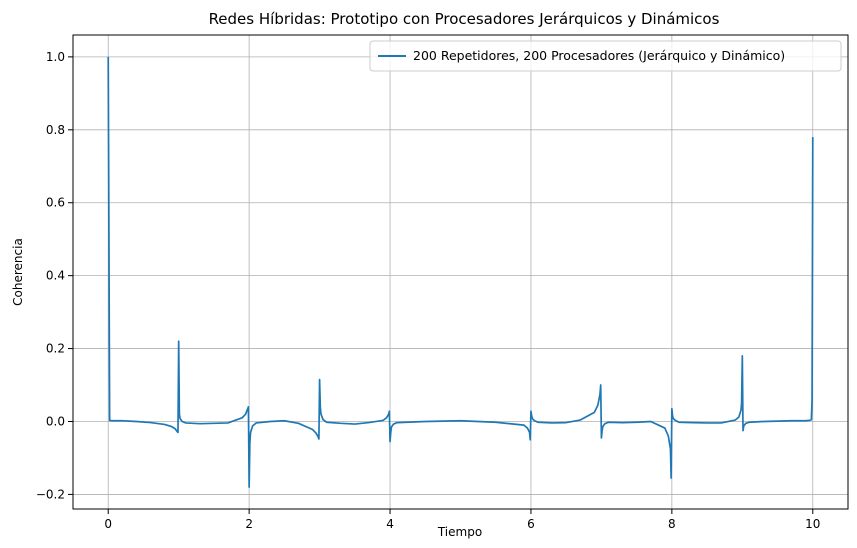 This screenshot has height=548, width=857. I want to click on x-tick-label: 2, so click(249, 524).